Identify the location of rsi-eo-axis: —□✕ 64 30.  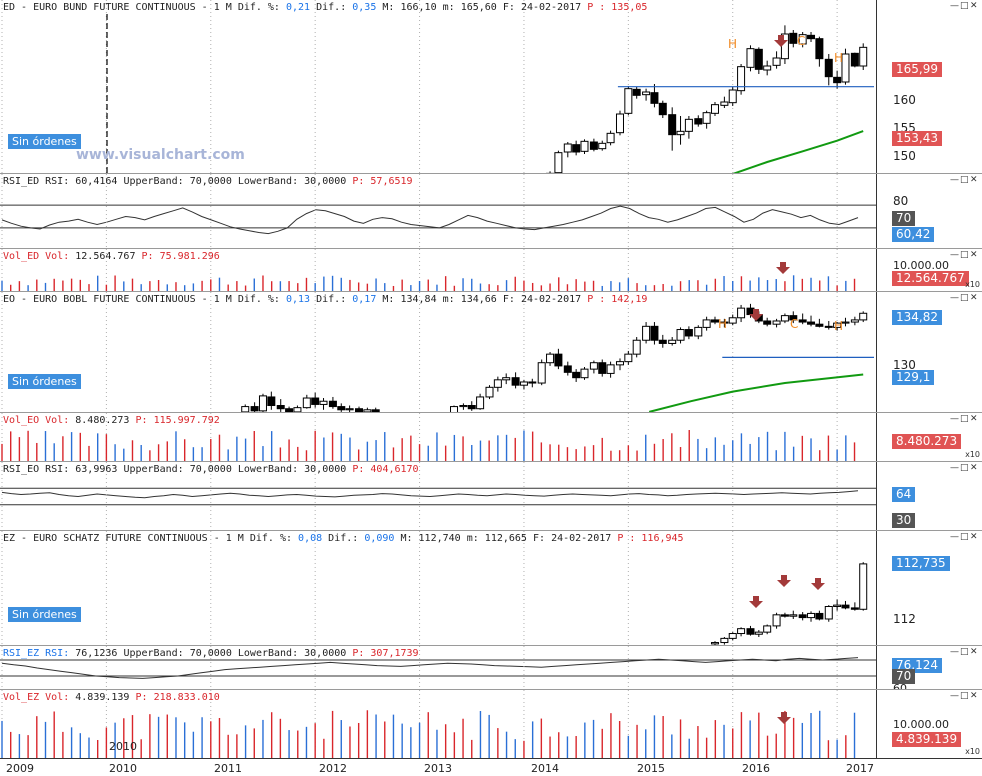
(929, 496).